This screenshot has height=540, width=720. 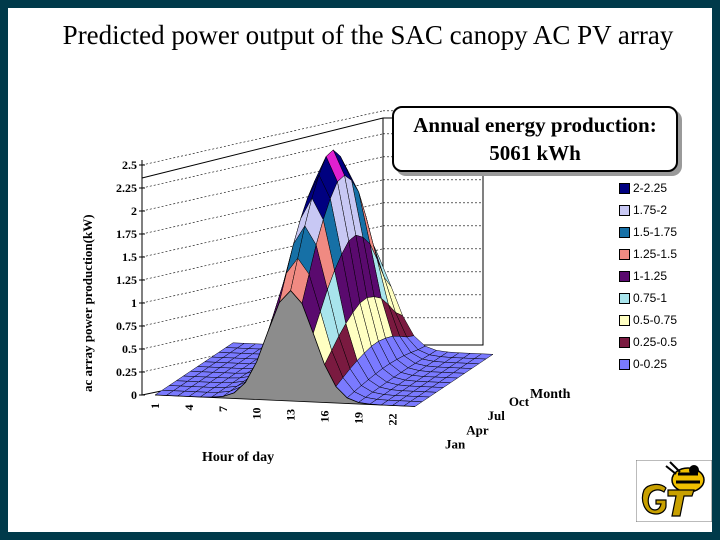 I want to click on legend-item: 2-2.25, so click(x=665, y=188).